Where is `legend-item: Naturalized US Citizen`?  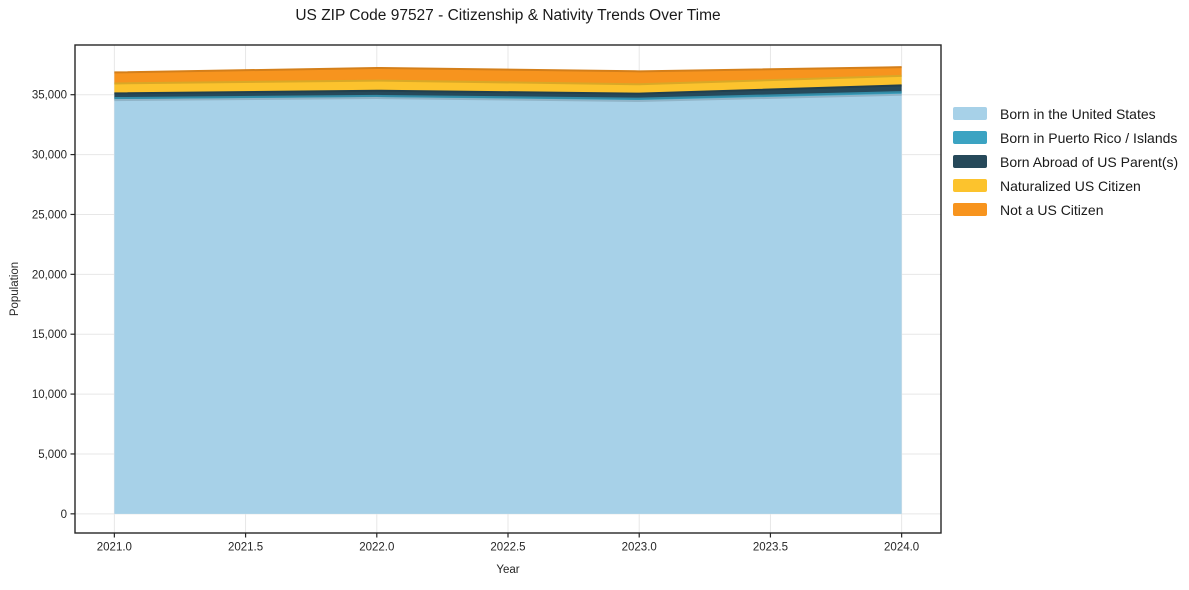 legend-item: Naturalized US Citizen is located at coordinates (1065, 185).